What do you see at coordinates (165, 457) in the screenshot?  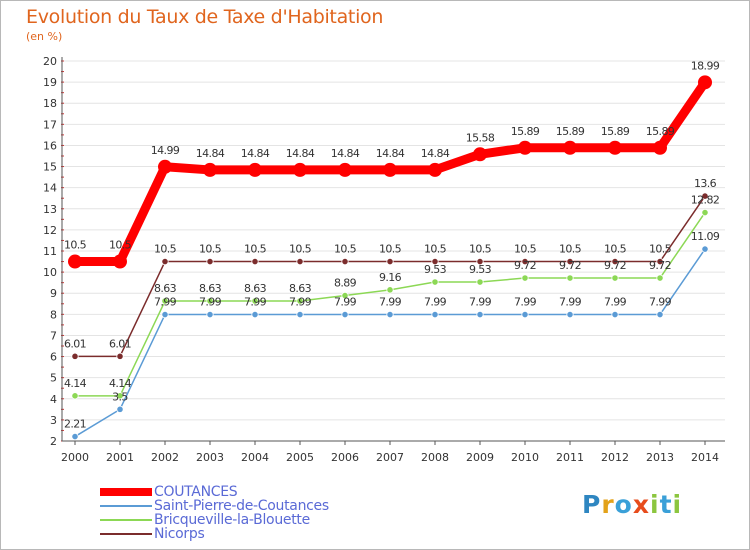 I see `x-tick-label: 2002` at bounding box center [165, 457].